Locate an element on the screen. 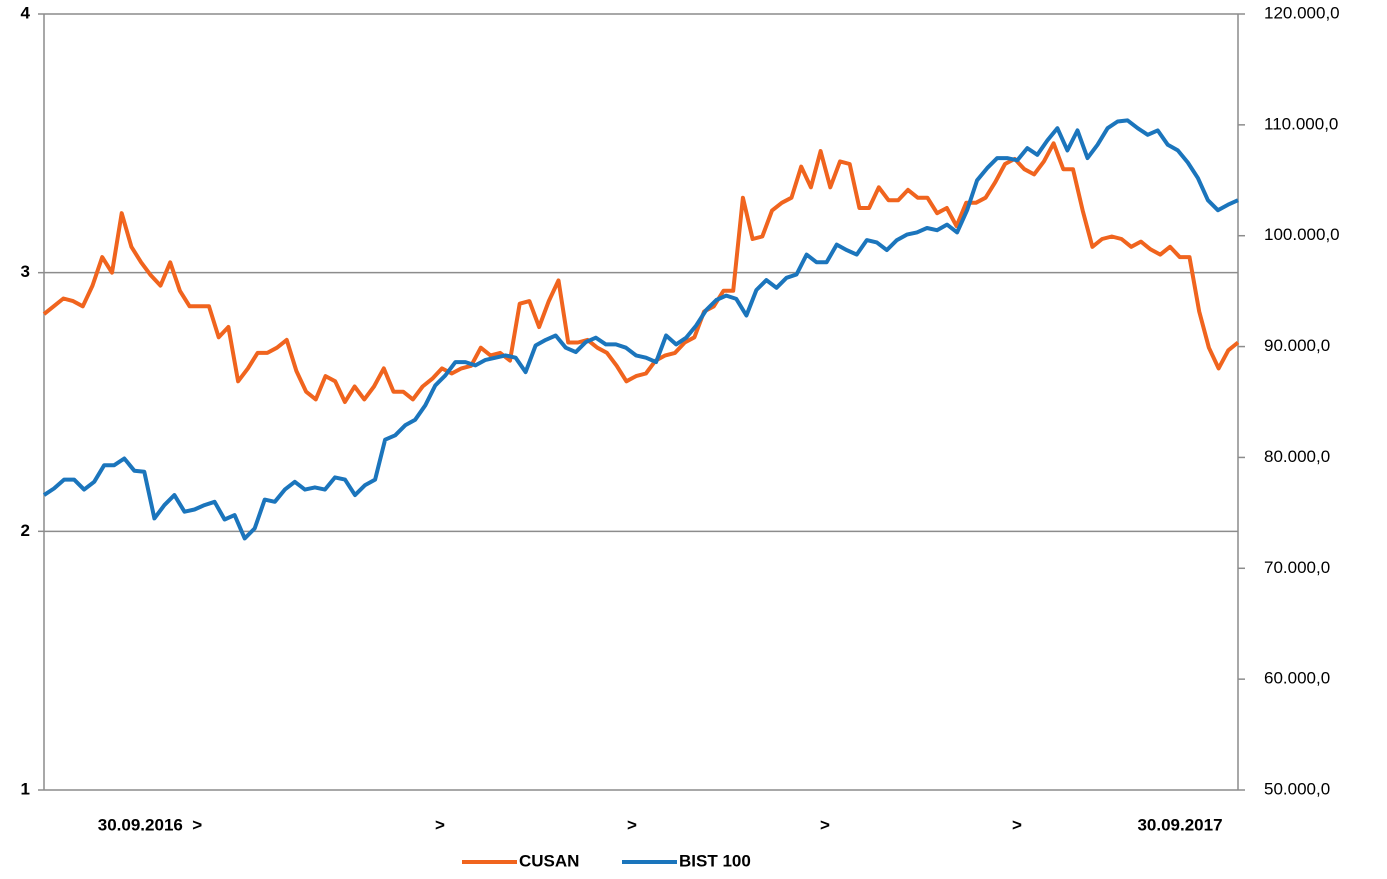 This screenshot has width=1387, height=879. y-tick-label: 1 is located at coordinates (25, 788).